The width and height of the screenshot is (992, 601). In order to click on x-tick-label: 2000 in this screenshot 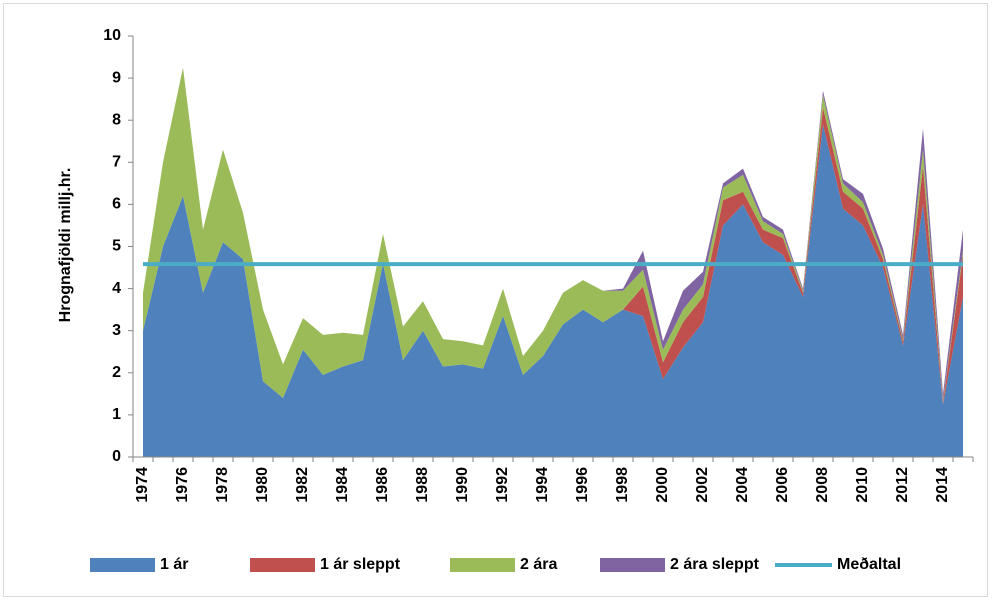, I will do `click(662, 485)`.